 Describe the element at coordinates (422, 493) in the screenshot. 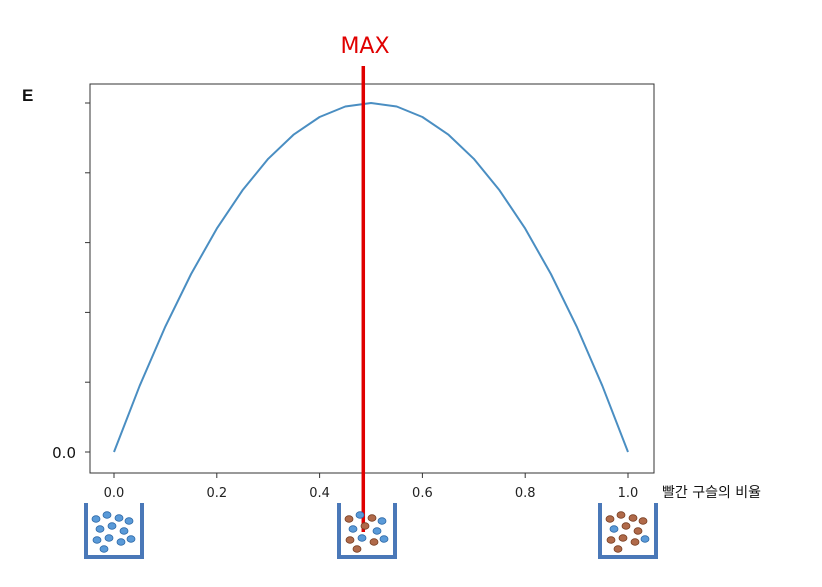

I see `x-tick-label: 0.6` at that location.